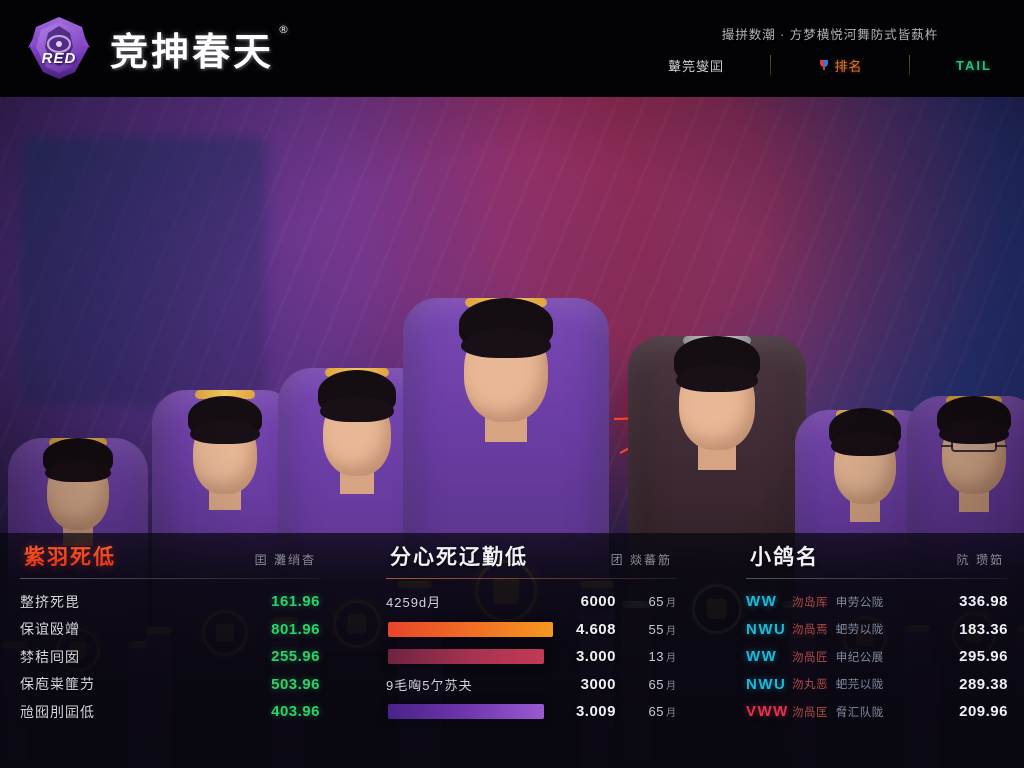 This screenshot has width=1024, height=768. Describe the element at coordinates (810, 712) in the screenshot. I see `player-name-primary: 沕咼匡` at that location.